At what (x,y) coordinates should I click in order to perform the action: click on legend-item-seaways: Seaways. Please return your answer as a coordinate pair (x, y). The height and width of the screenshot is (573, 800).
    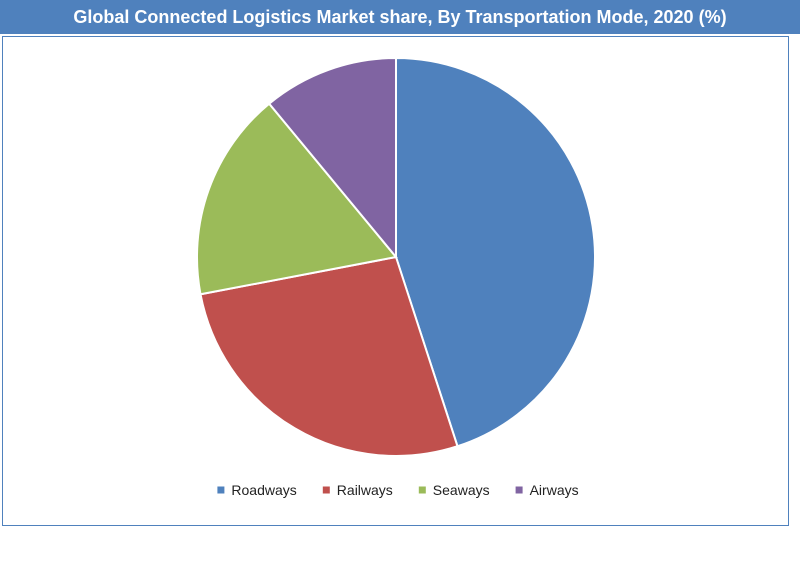
    Looking at the image, I should click on (454, 490).